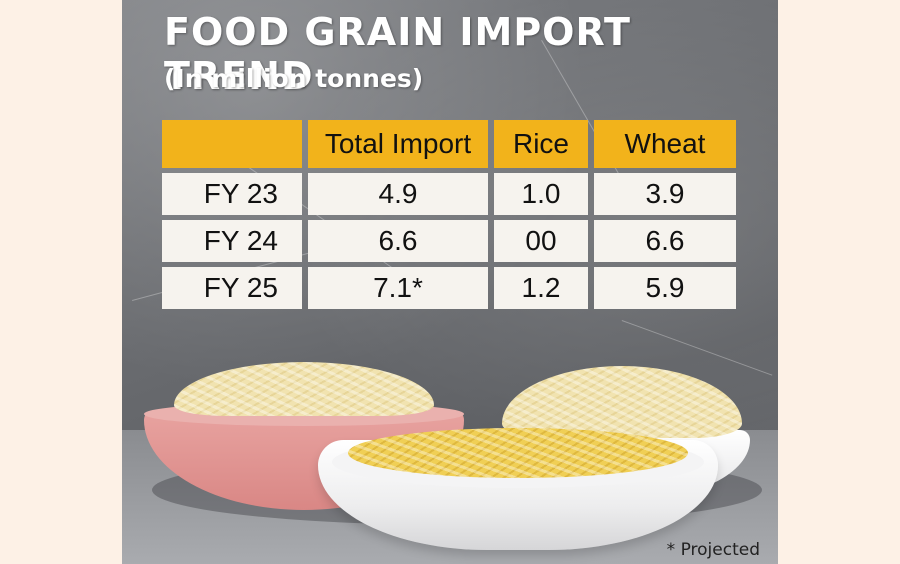 The height and width of the screenshot is (564, 900). Describe the element at coordinates (518, 453) in the screenshot. I see `golden-rice-pile` at that location.